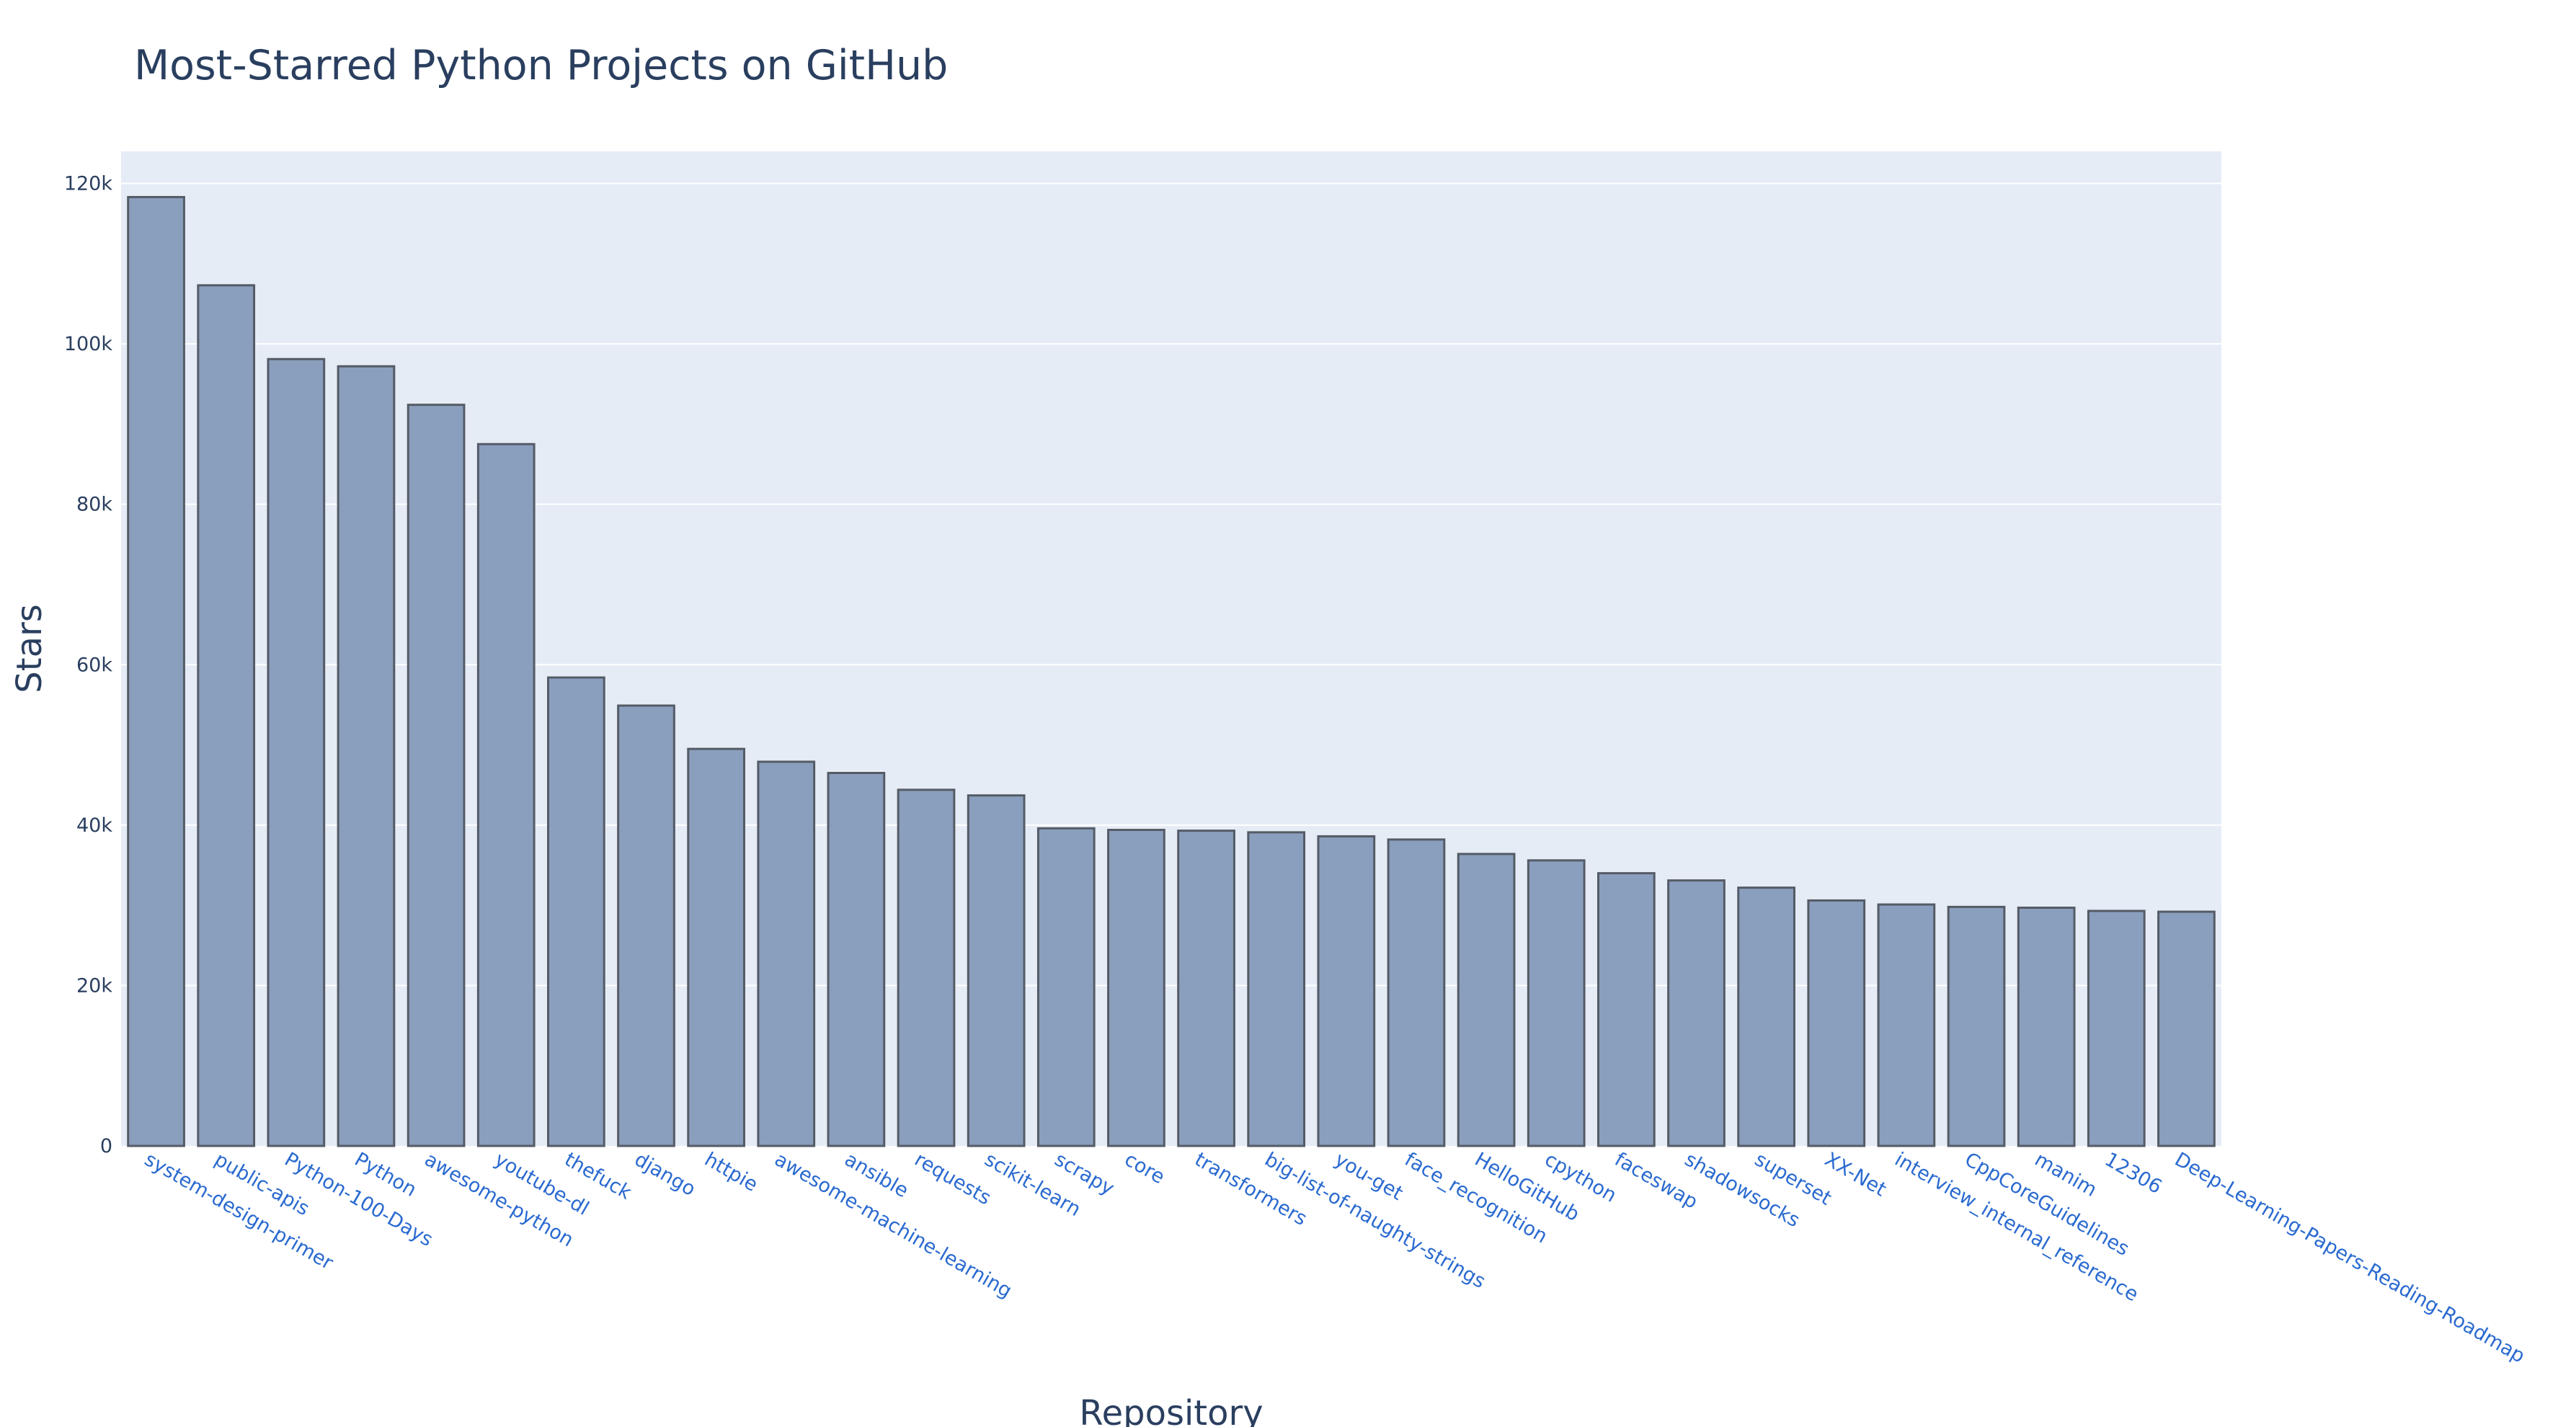  I want to click on bar-interview_internal_reference, so click(1906, 1025).